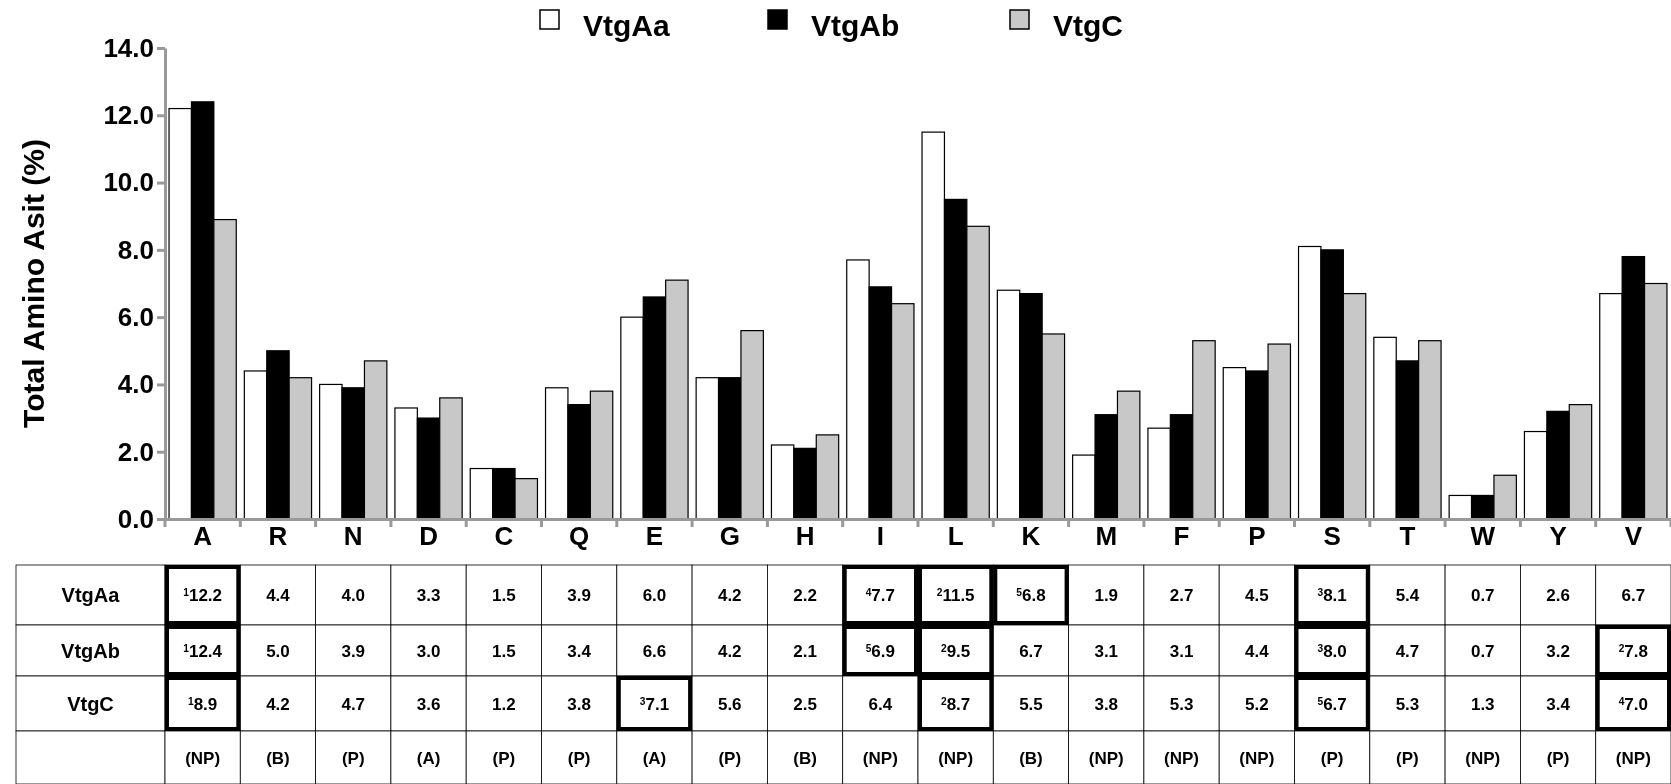  What do you see at coordinates (955, 651) in the screenshot?
I see `data-label: $^{2}$9.5` at bounding box center [955, 651].